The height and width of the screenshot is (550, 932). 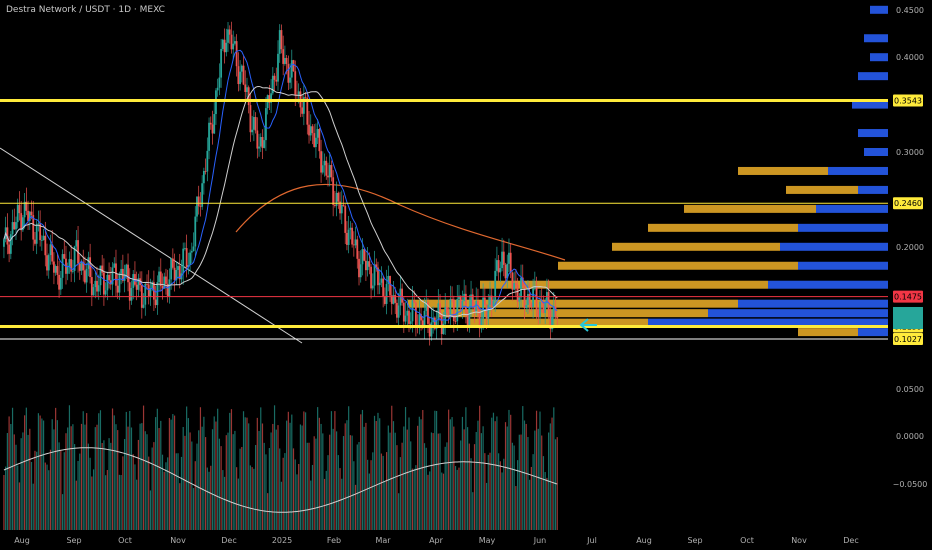 I want to click on indicator-line, so click(x=280, y=480).